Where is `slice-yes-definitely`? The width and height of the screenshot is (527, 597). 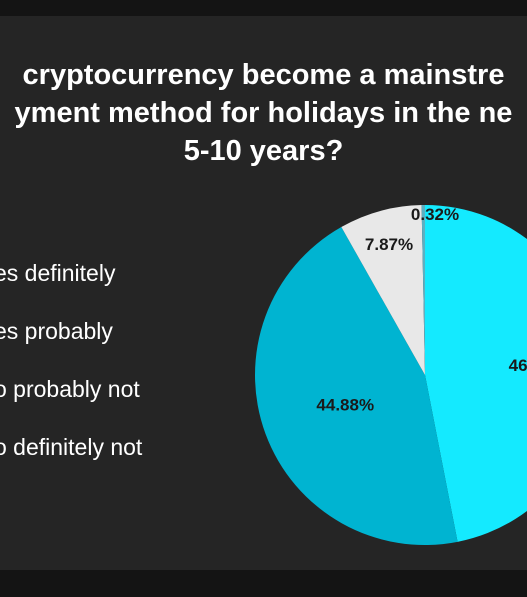 slice-yes-definitely is located at coordinates (476, 373).